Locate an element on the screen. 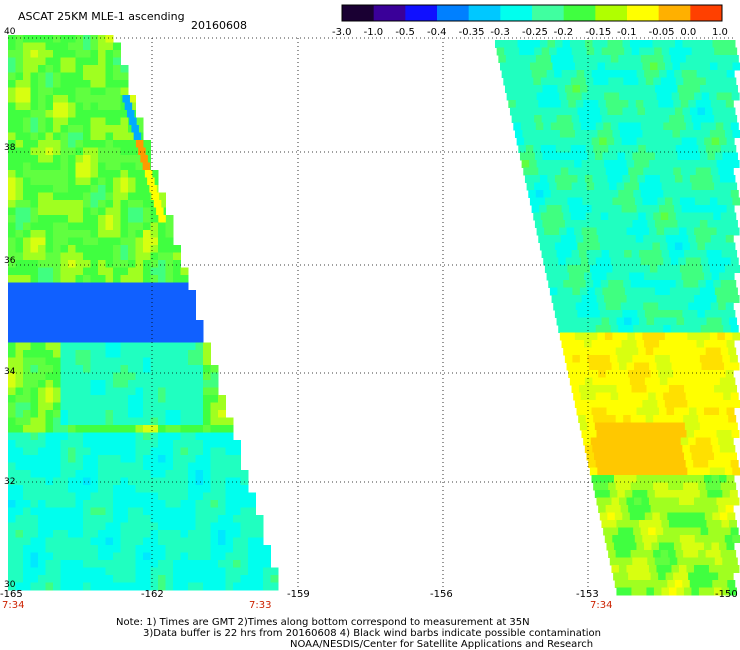 This screenshot has height=650, width=740. colorbar-tick-label: -0.1 is located at coordinates (627, 32).